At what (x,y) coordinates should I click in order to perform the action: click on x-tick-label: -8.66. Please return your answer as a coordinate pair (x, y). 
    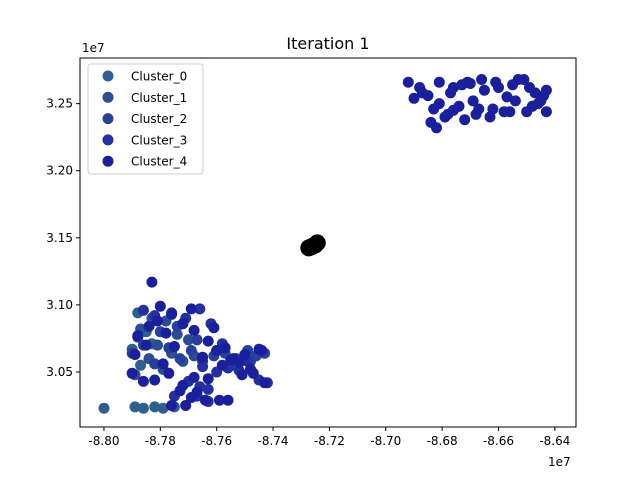
    Looking at the image, I should click on (498, 441).